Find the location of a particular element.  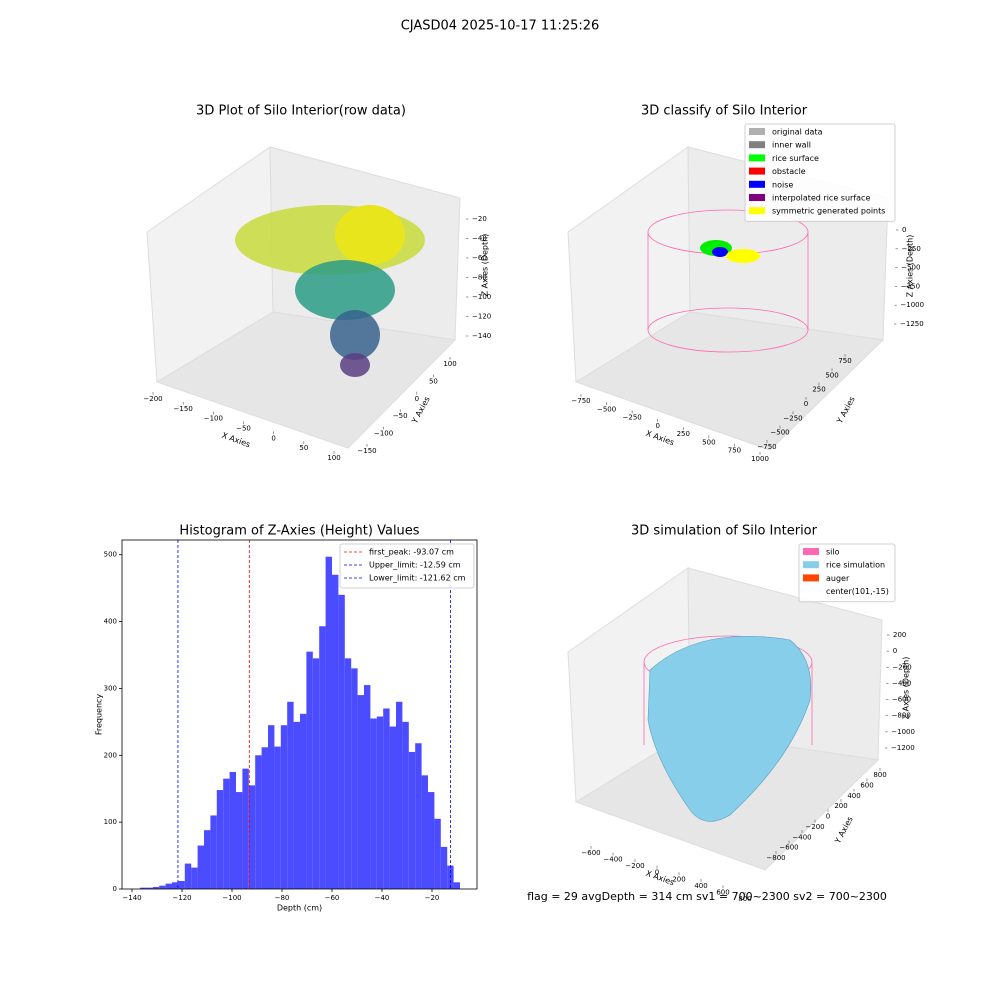

legend-label: Upper_limit: -12.59 cm is located at coordinates (415, 565).